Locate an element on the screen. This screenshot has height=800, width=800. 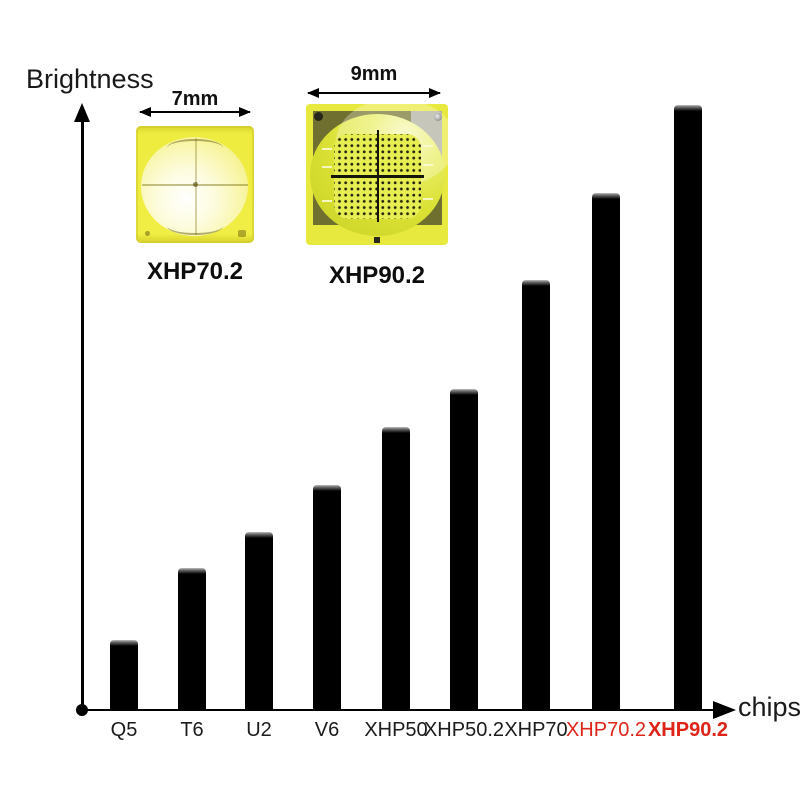
y-axis-label: Brightness is located at coordinates (90, 79).